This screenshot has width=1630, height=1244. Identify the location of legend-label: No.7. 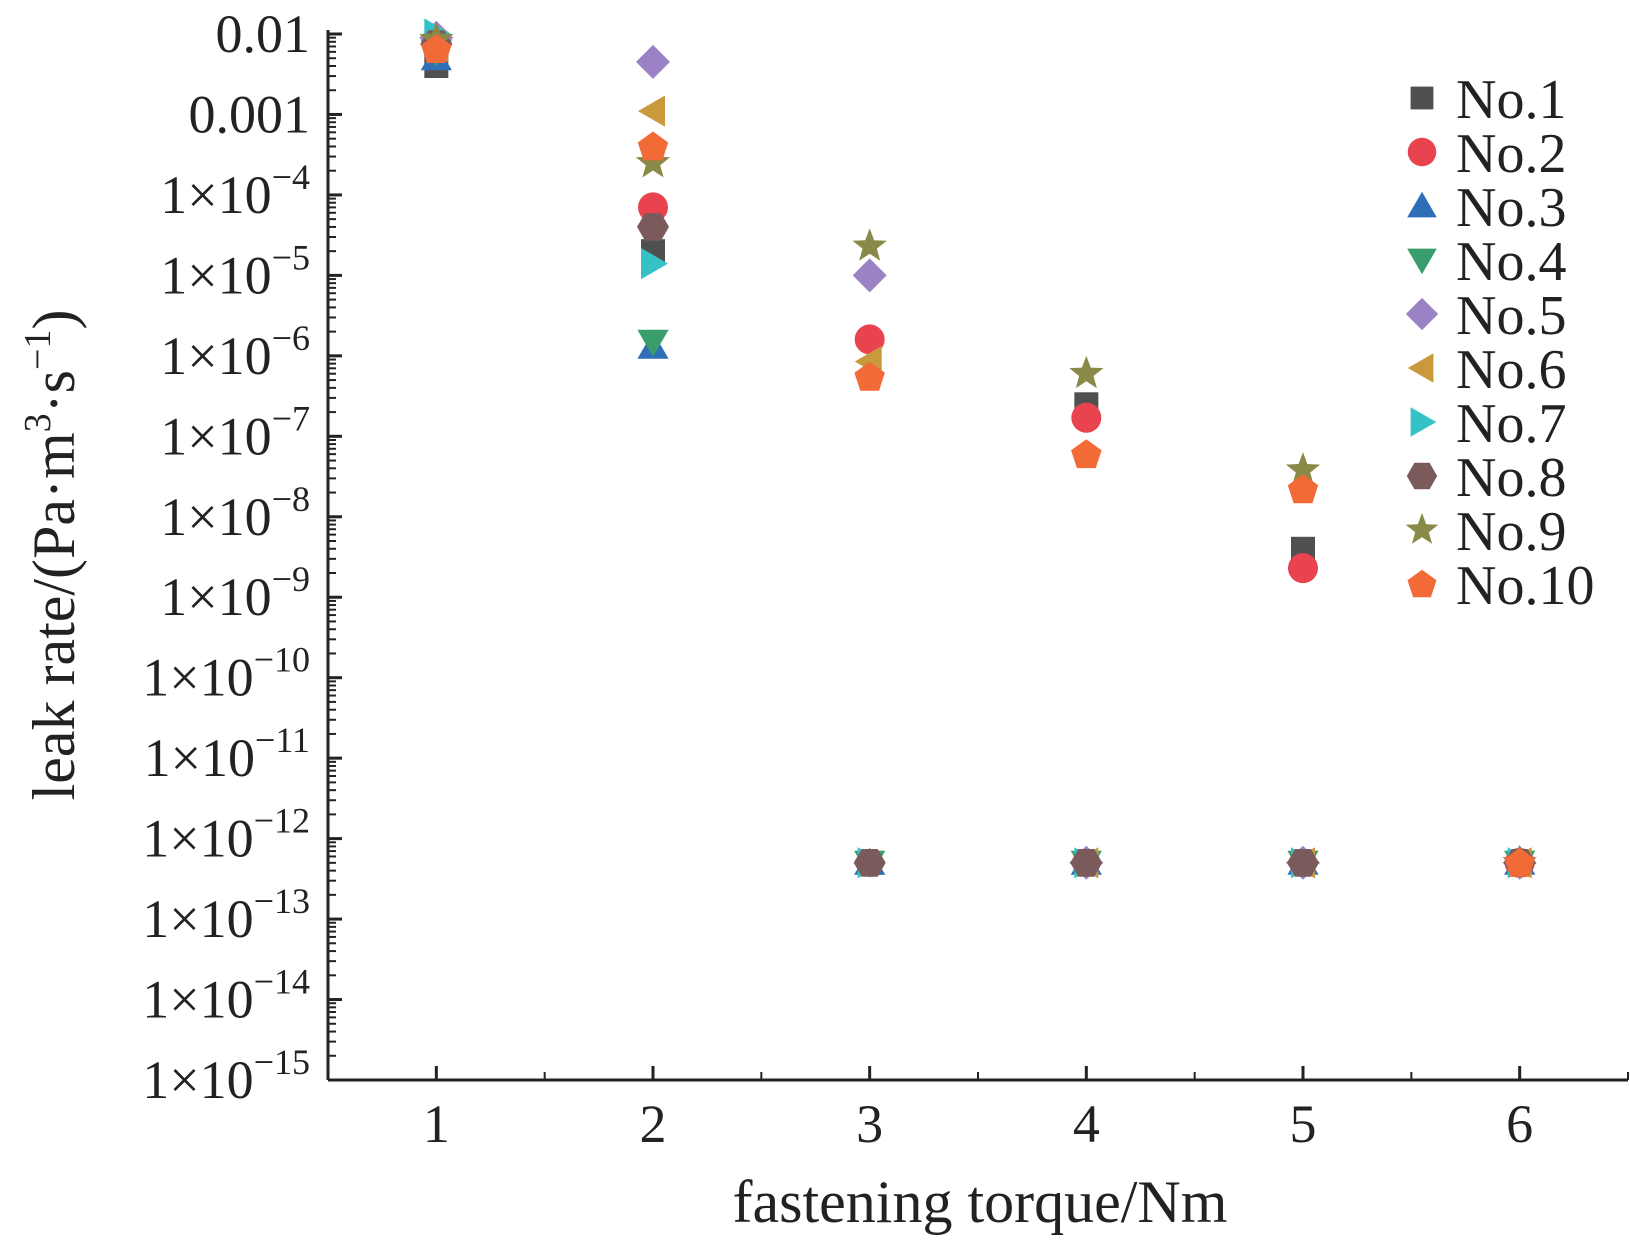
(1511, 424).